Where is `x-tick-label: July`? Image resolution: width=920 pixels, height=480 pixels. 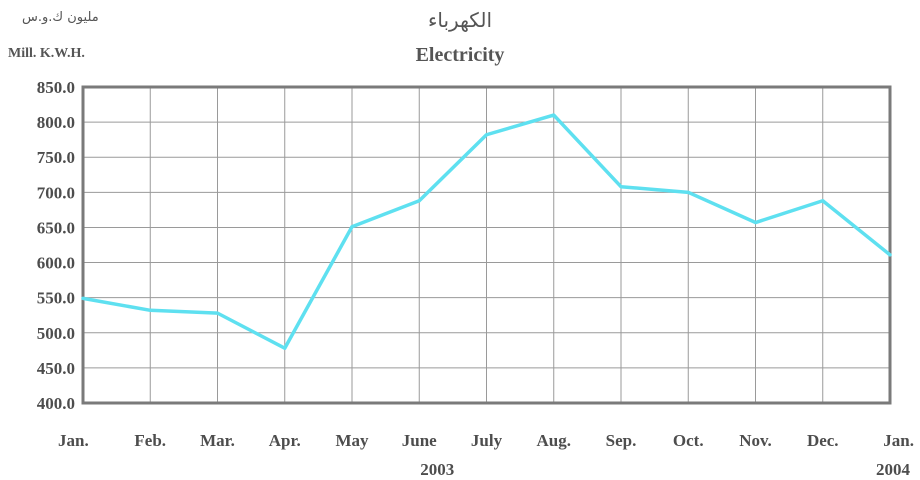 x-tick-label: July is located at coordinates (487, 440).